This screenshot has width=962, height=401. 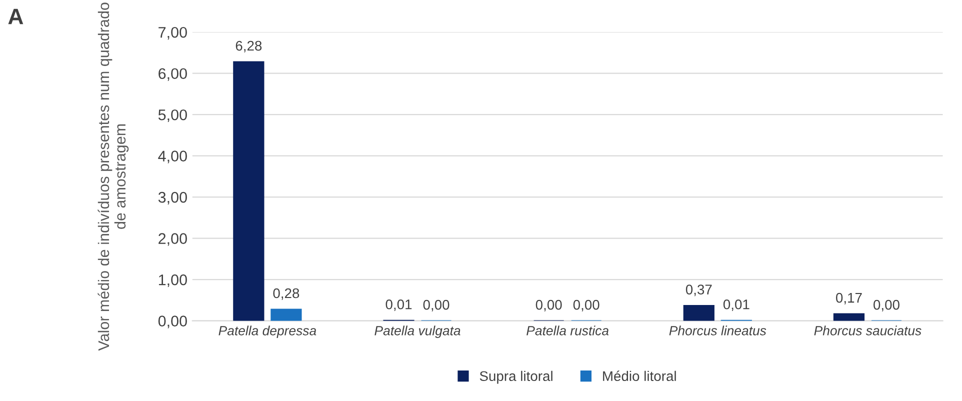 What do you see at coordinates (699, 290) in the screenshot?
I see `data-label: 0,37` at bounding box center [699, 290].